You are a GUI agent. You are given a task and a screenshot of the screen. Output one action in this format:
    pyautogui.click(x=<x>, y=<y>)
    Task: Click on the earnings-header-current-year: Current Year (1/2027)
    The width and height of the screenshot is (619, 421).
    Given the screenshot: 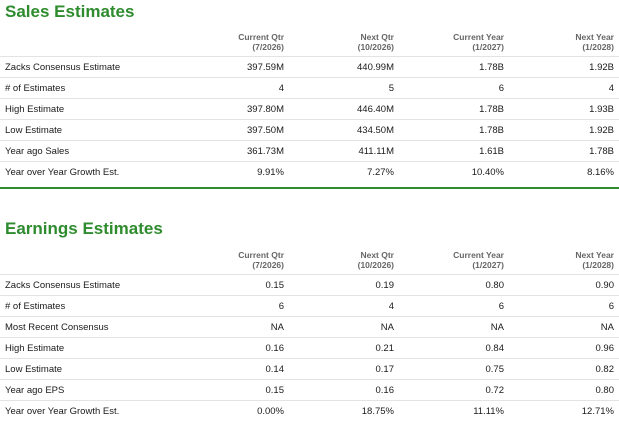 What is the action you would take?
    pyautogui.click(x=478, y=260)
    